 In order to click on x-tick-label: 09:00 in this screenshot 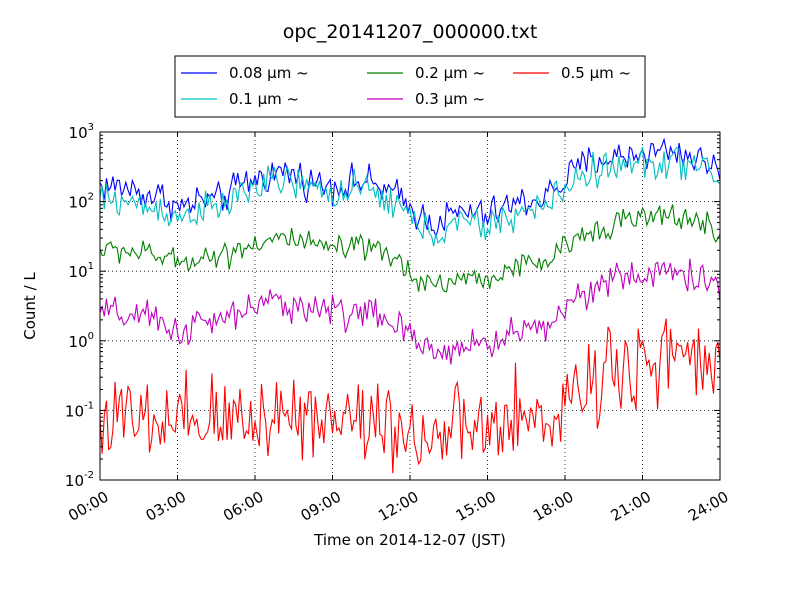, I will do `click(321, 506)`.